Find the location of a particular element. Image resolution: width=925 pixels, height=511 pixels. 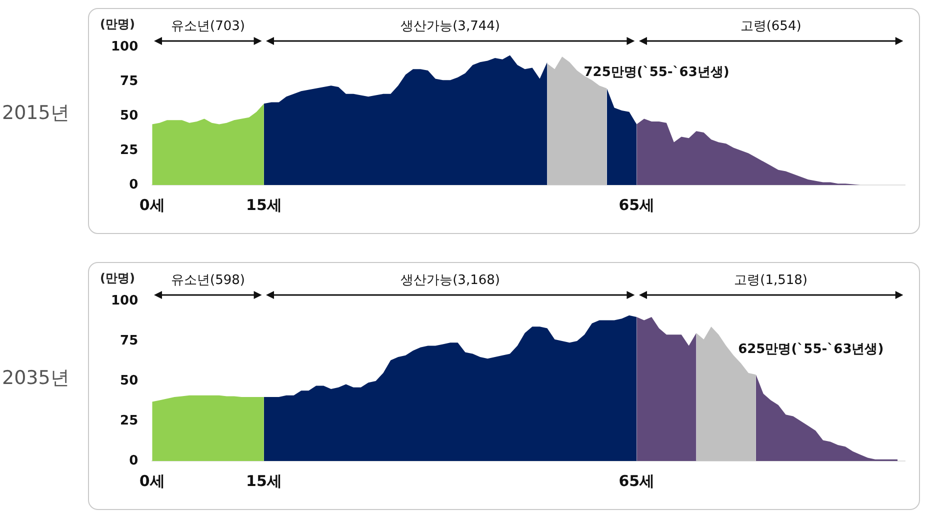

text: 유소년(703) is located at coordinates (208, 26).